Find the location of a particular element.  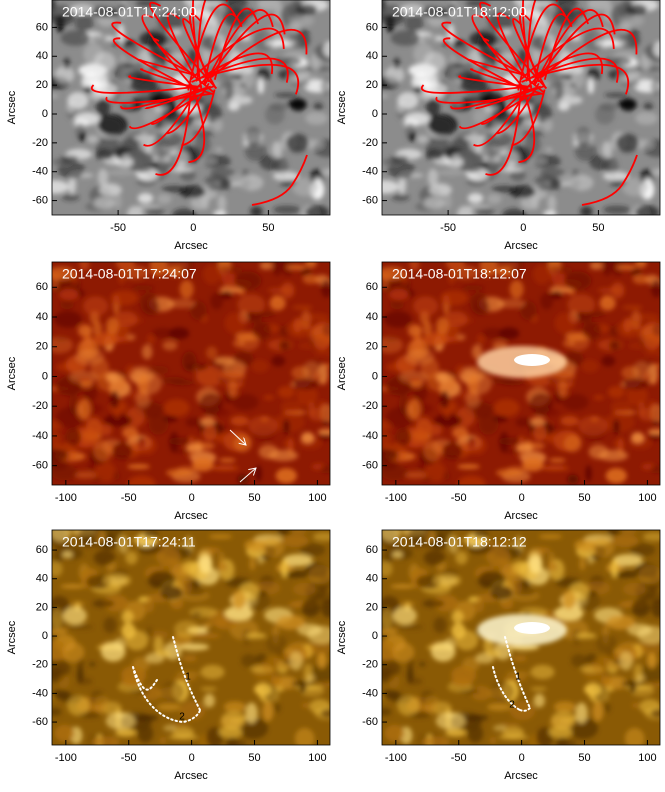

panel-title: 2014-08-01T17:24:00 is located at coordinates (129, 12).